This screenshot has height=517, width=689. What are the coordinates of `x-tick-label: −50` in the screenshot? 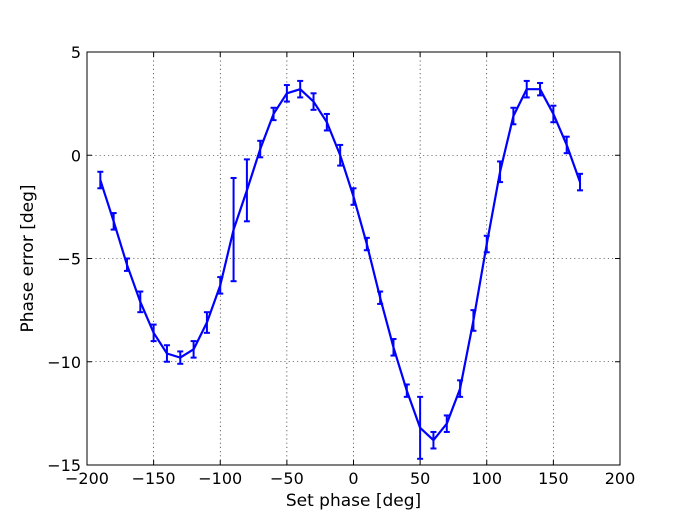 It's located at (287, 478).